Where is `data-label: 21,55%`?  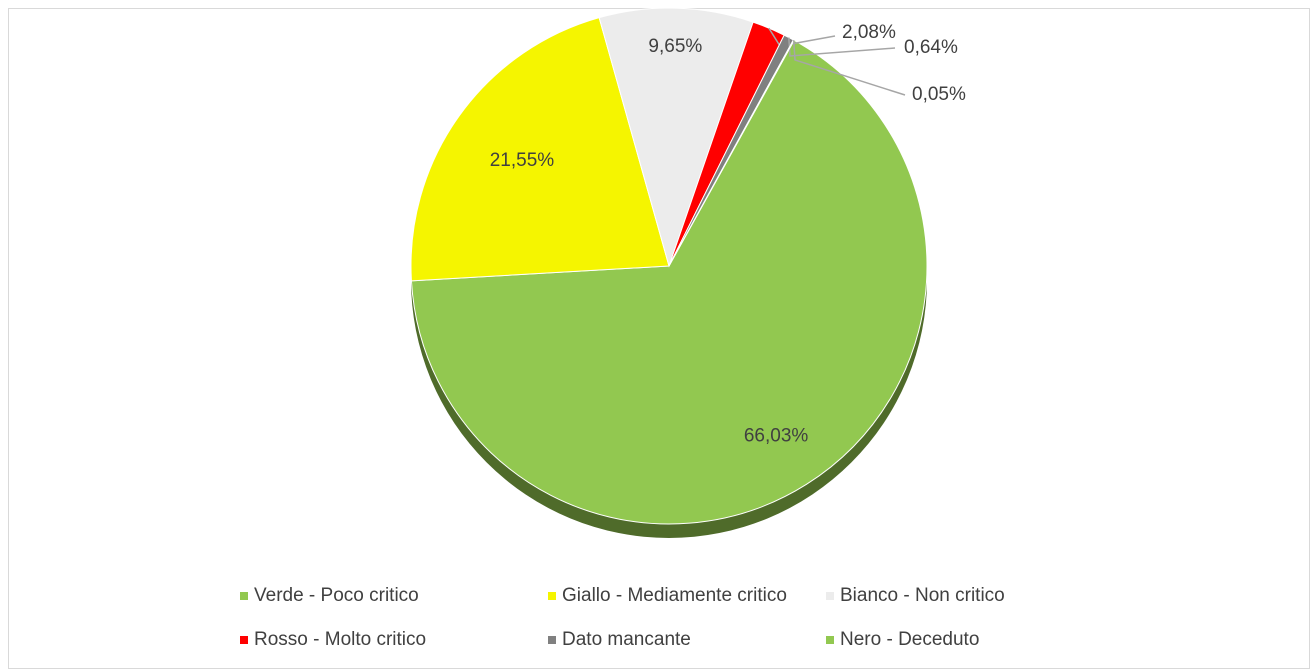 data-label: 21,55% is located at coordinates (522, 160).